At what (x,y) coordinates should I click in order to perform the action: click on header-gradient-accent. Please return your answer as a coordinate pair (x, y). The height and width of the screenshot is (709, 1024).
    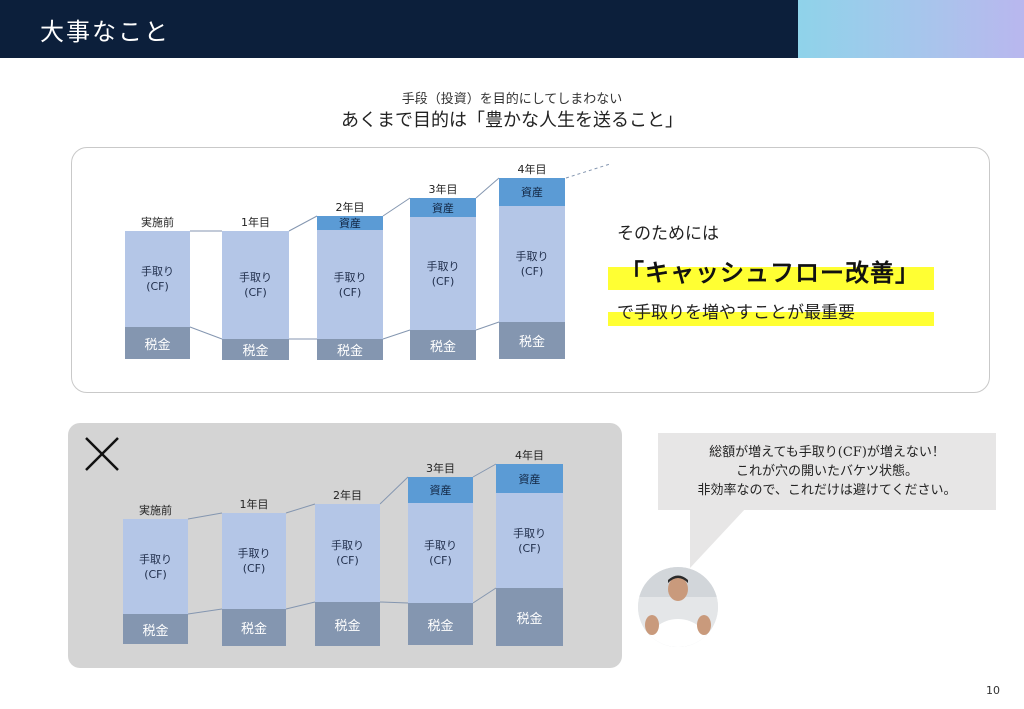
    Looking at the image, I should click on (911, 29).